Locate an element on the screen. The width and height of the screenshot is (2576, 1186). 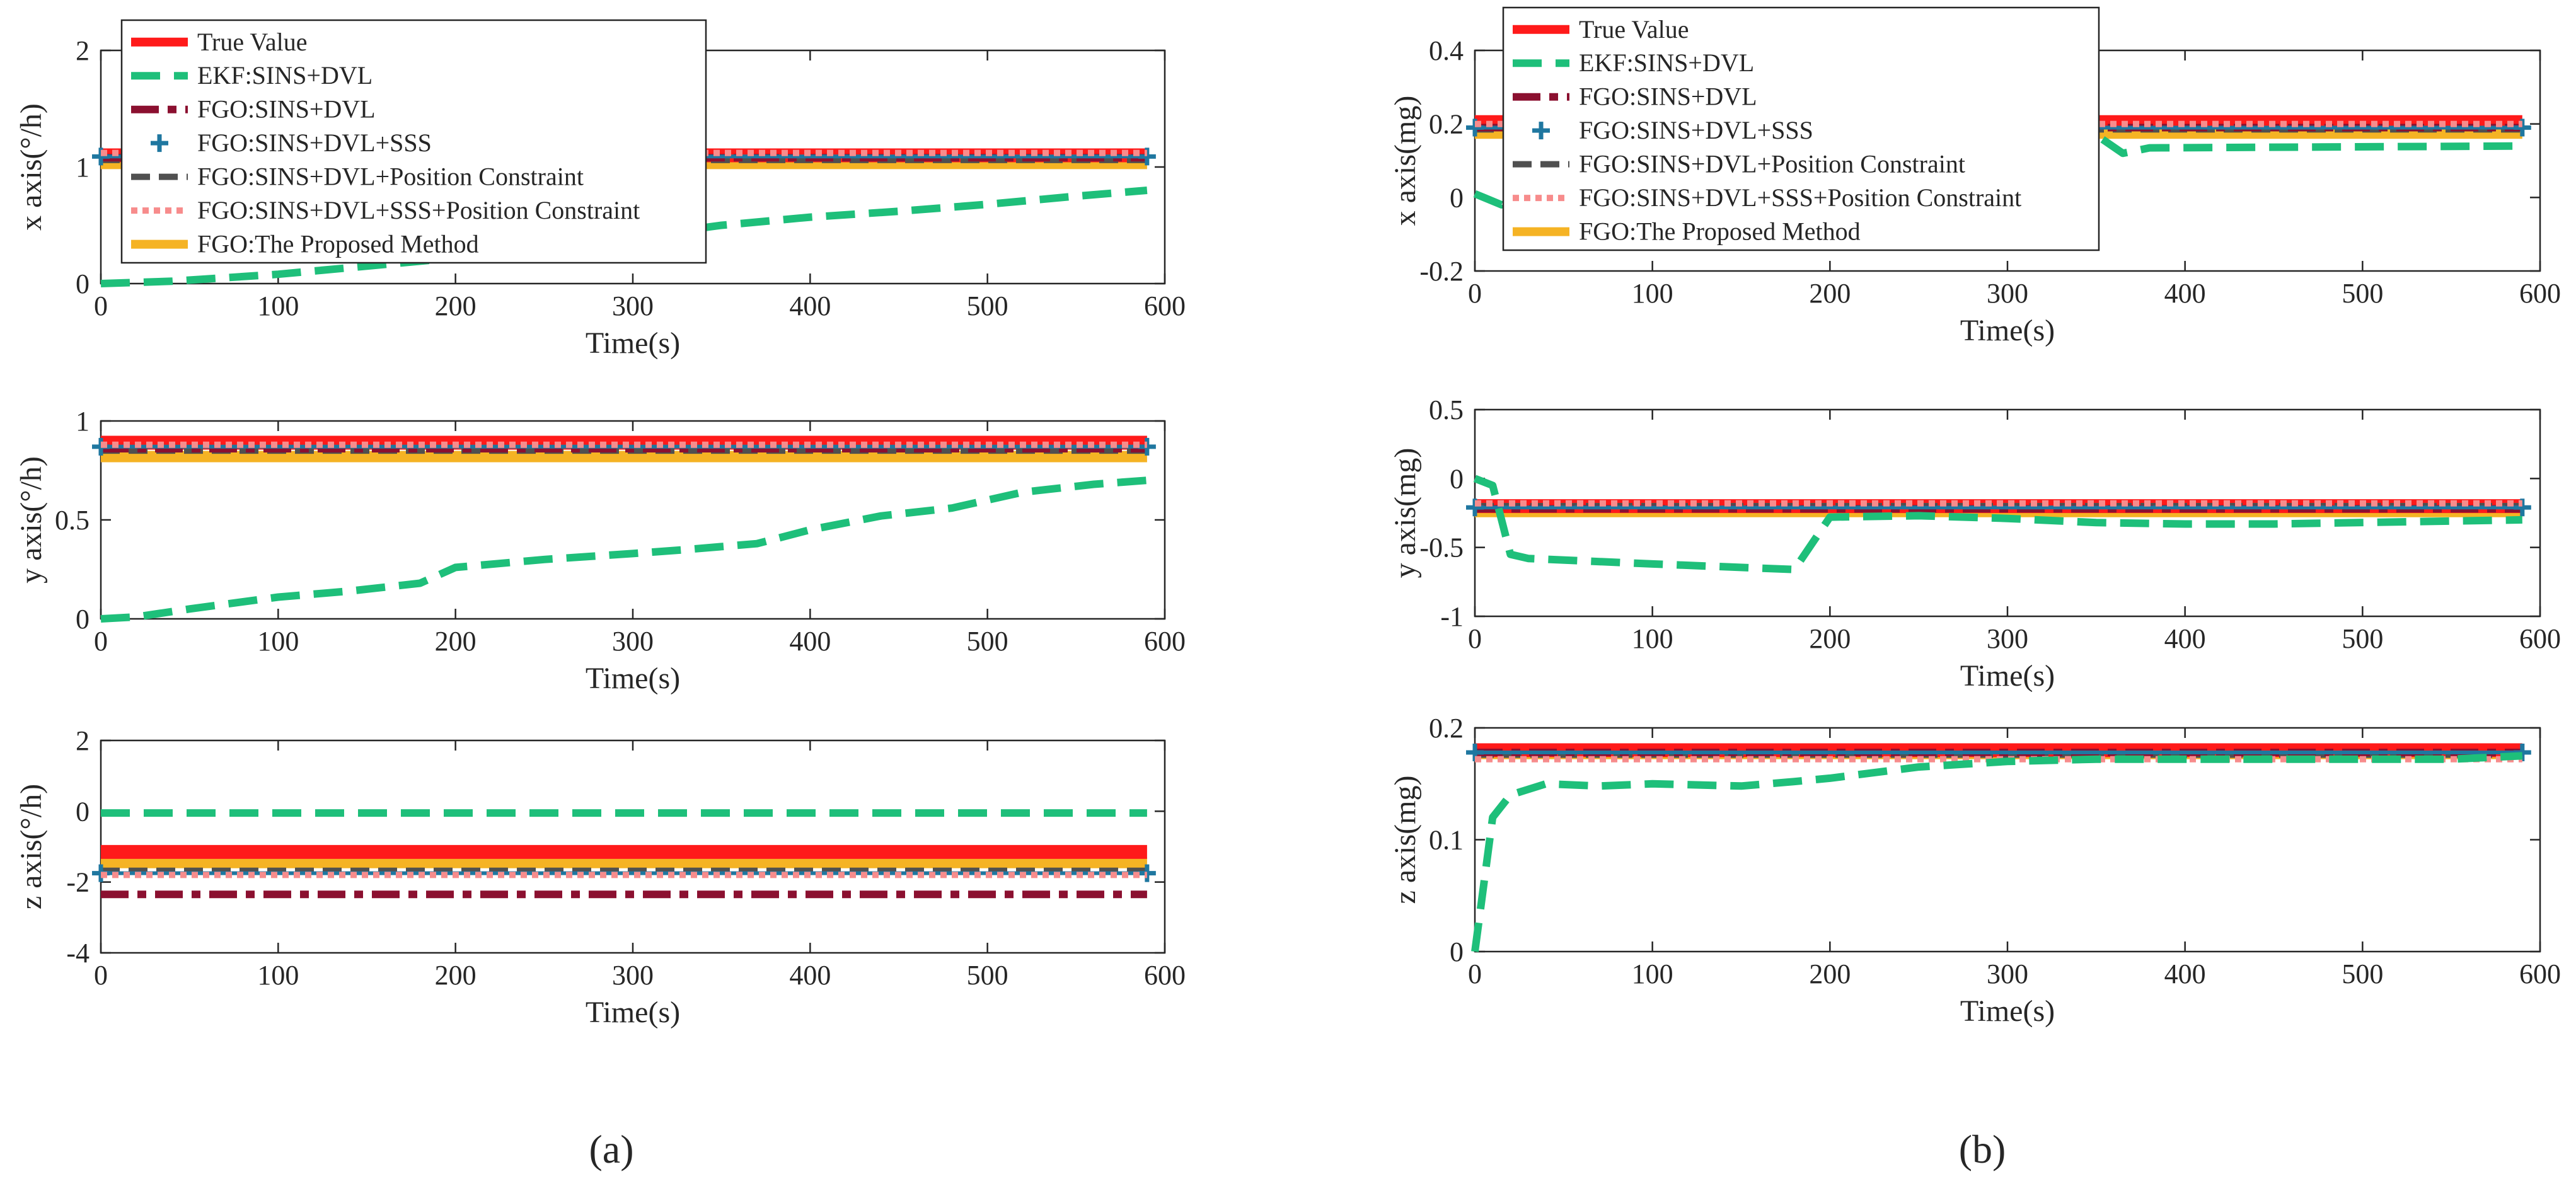
y-tick-label: 0.4 is located at coordinates (1447, 50).